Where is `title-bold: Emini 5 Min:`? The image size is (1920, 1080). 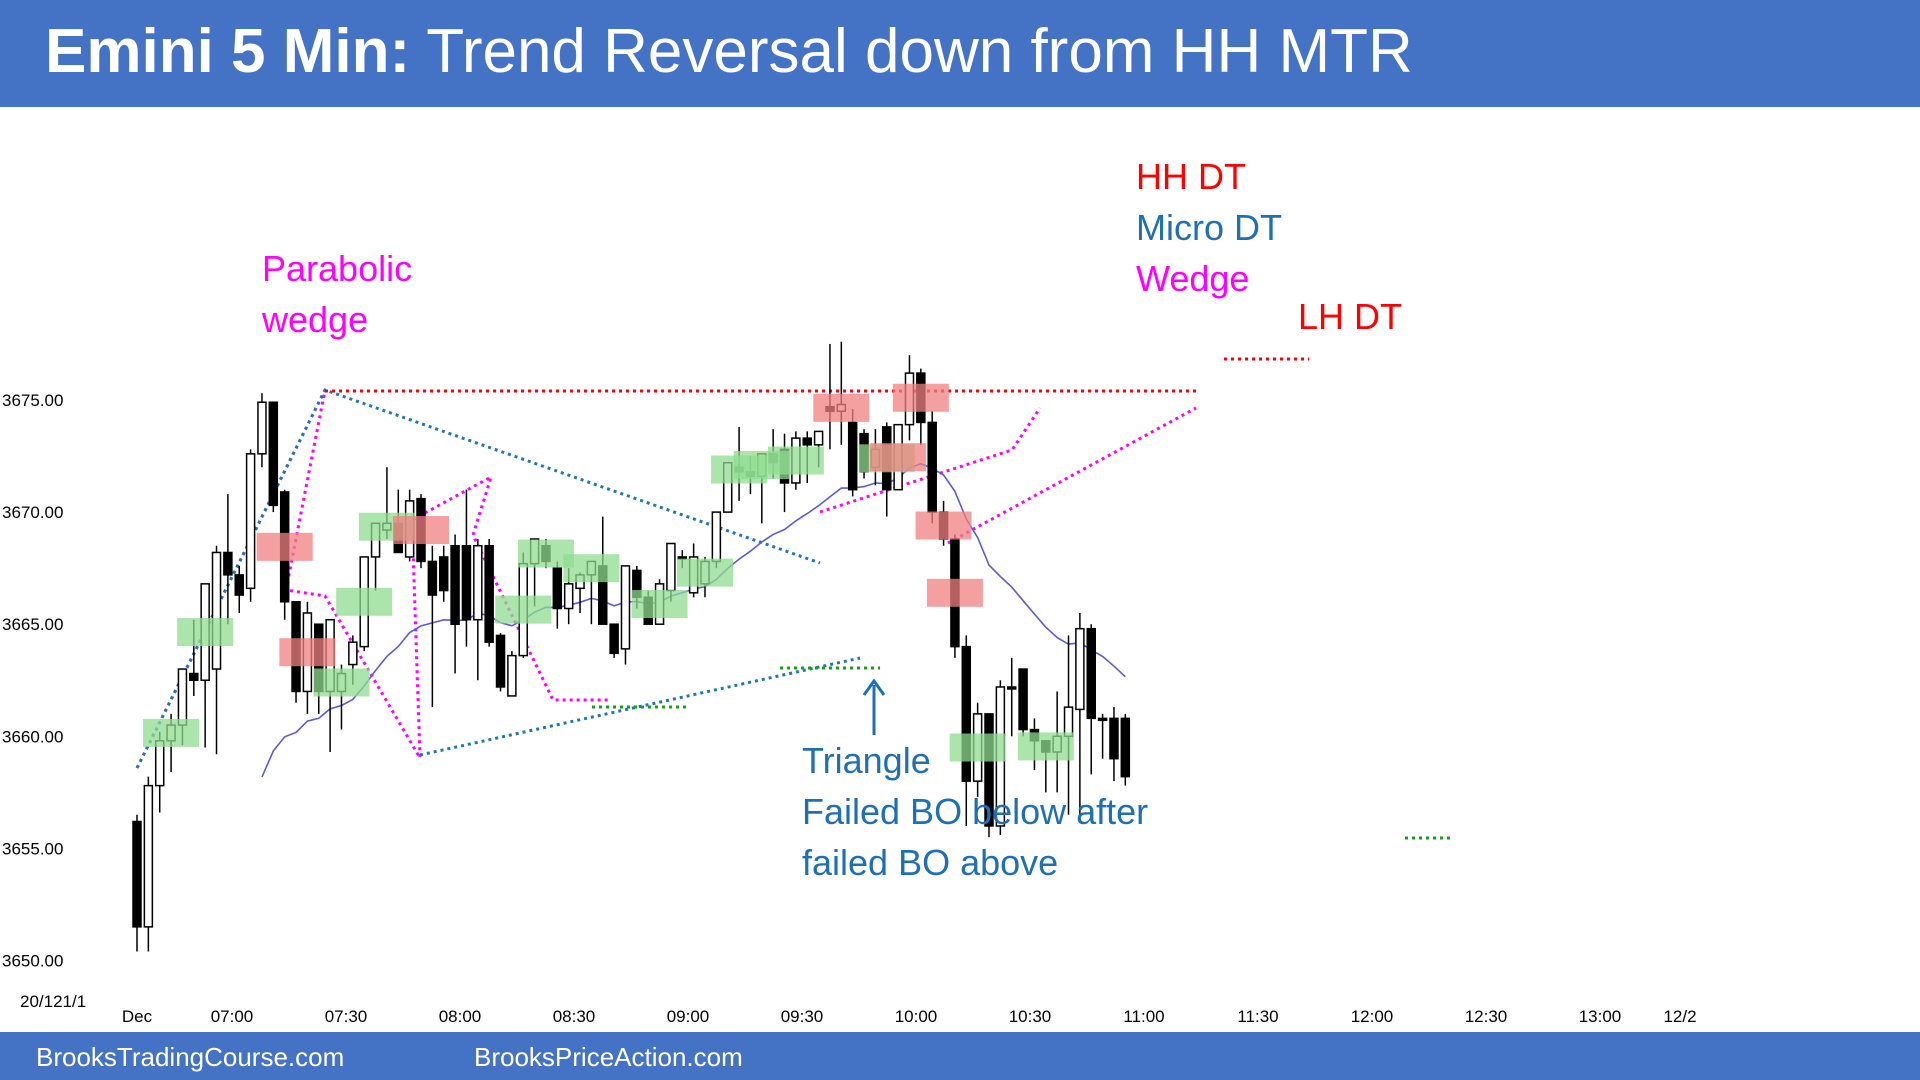
title-bold: Emini 5 Min: is located at coordinates (228, 51).